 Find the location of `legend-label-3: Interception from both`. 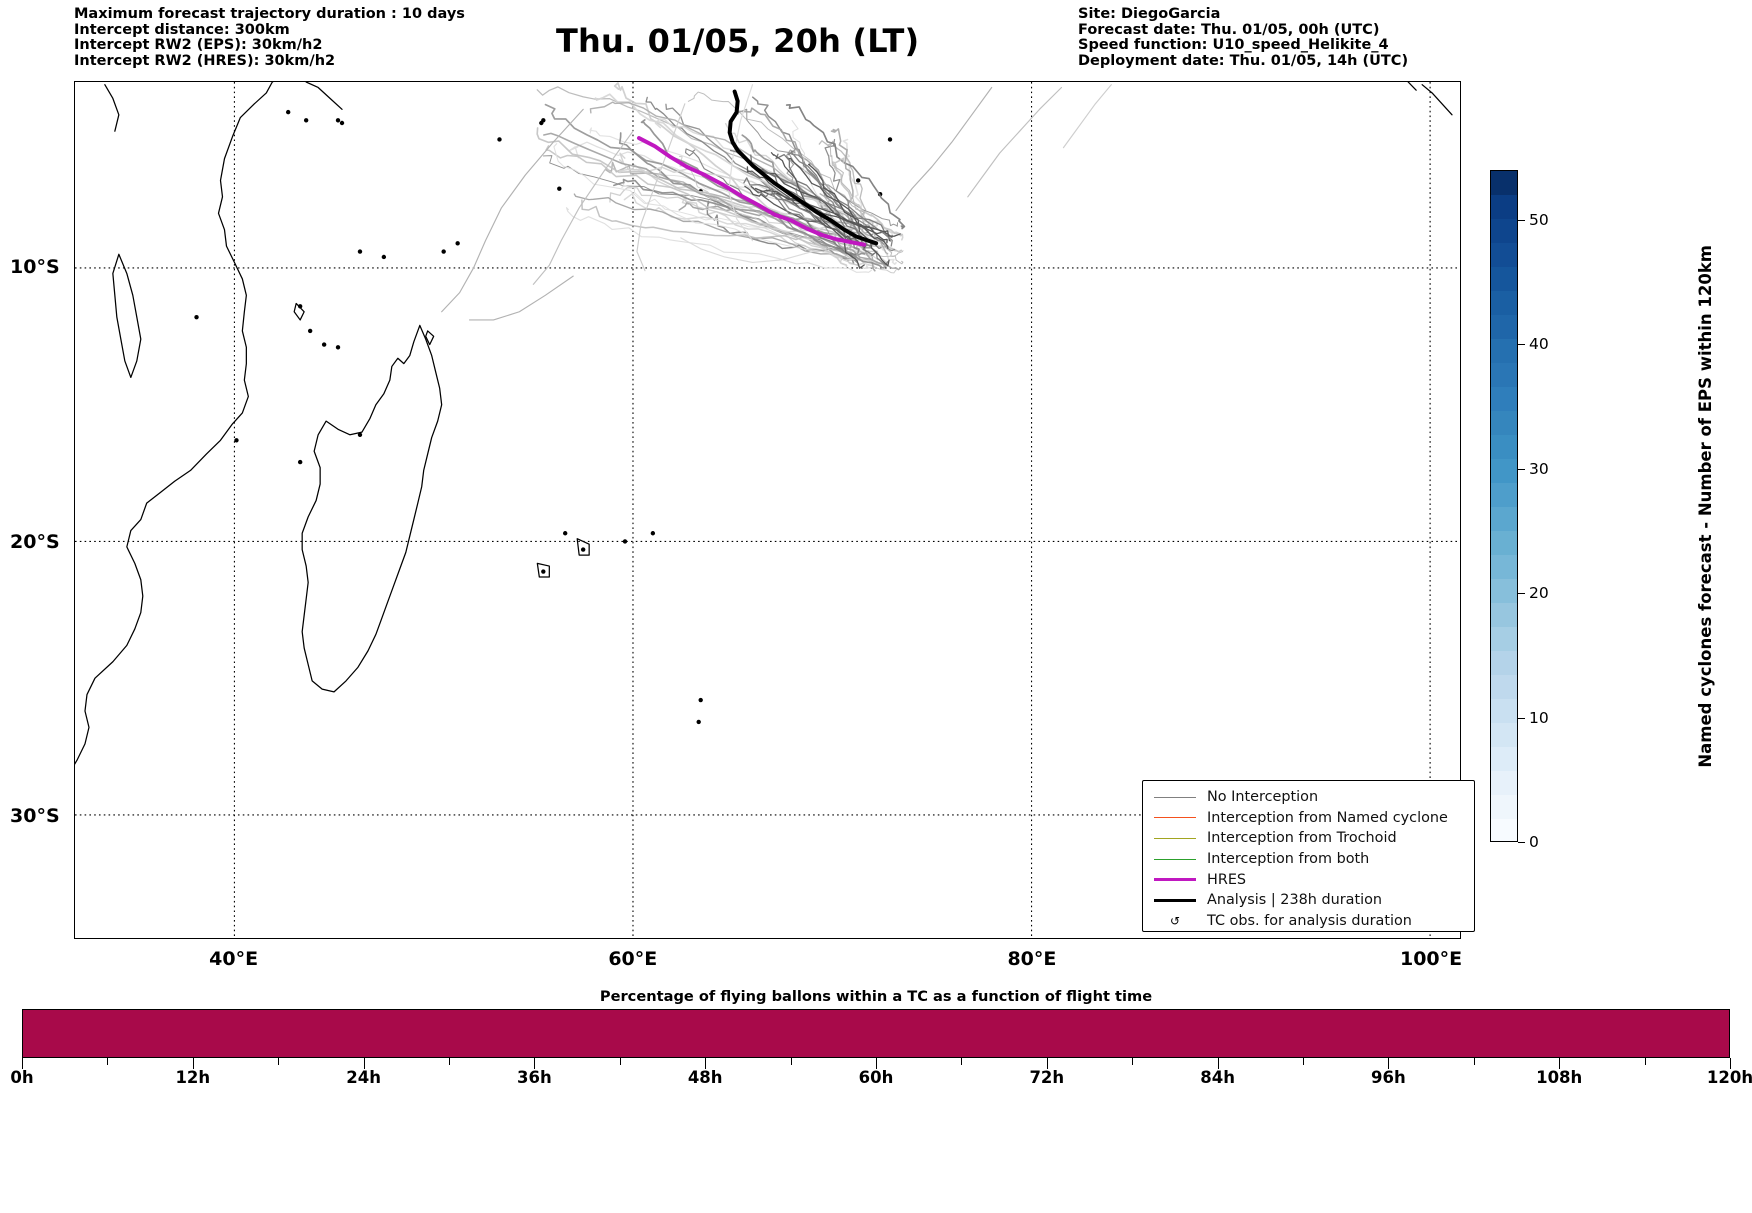

legend-label-3: Interception from both is located at coordinates (1288, 859).